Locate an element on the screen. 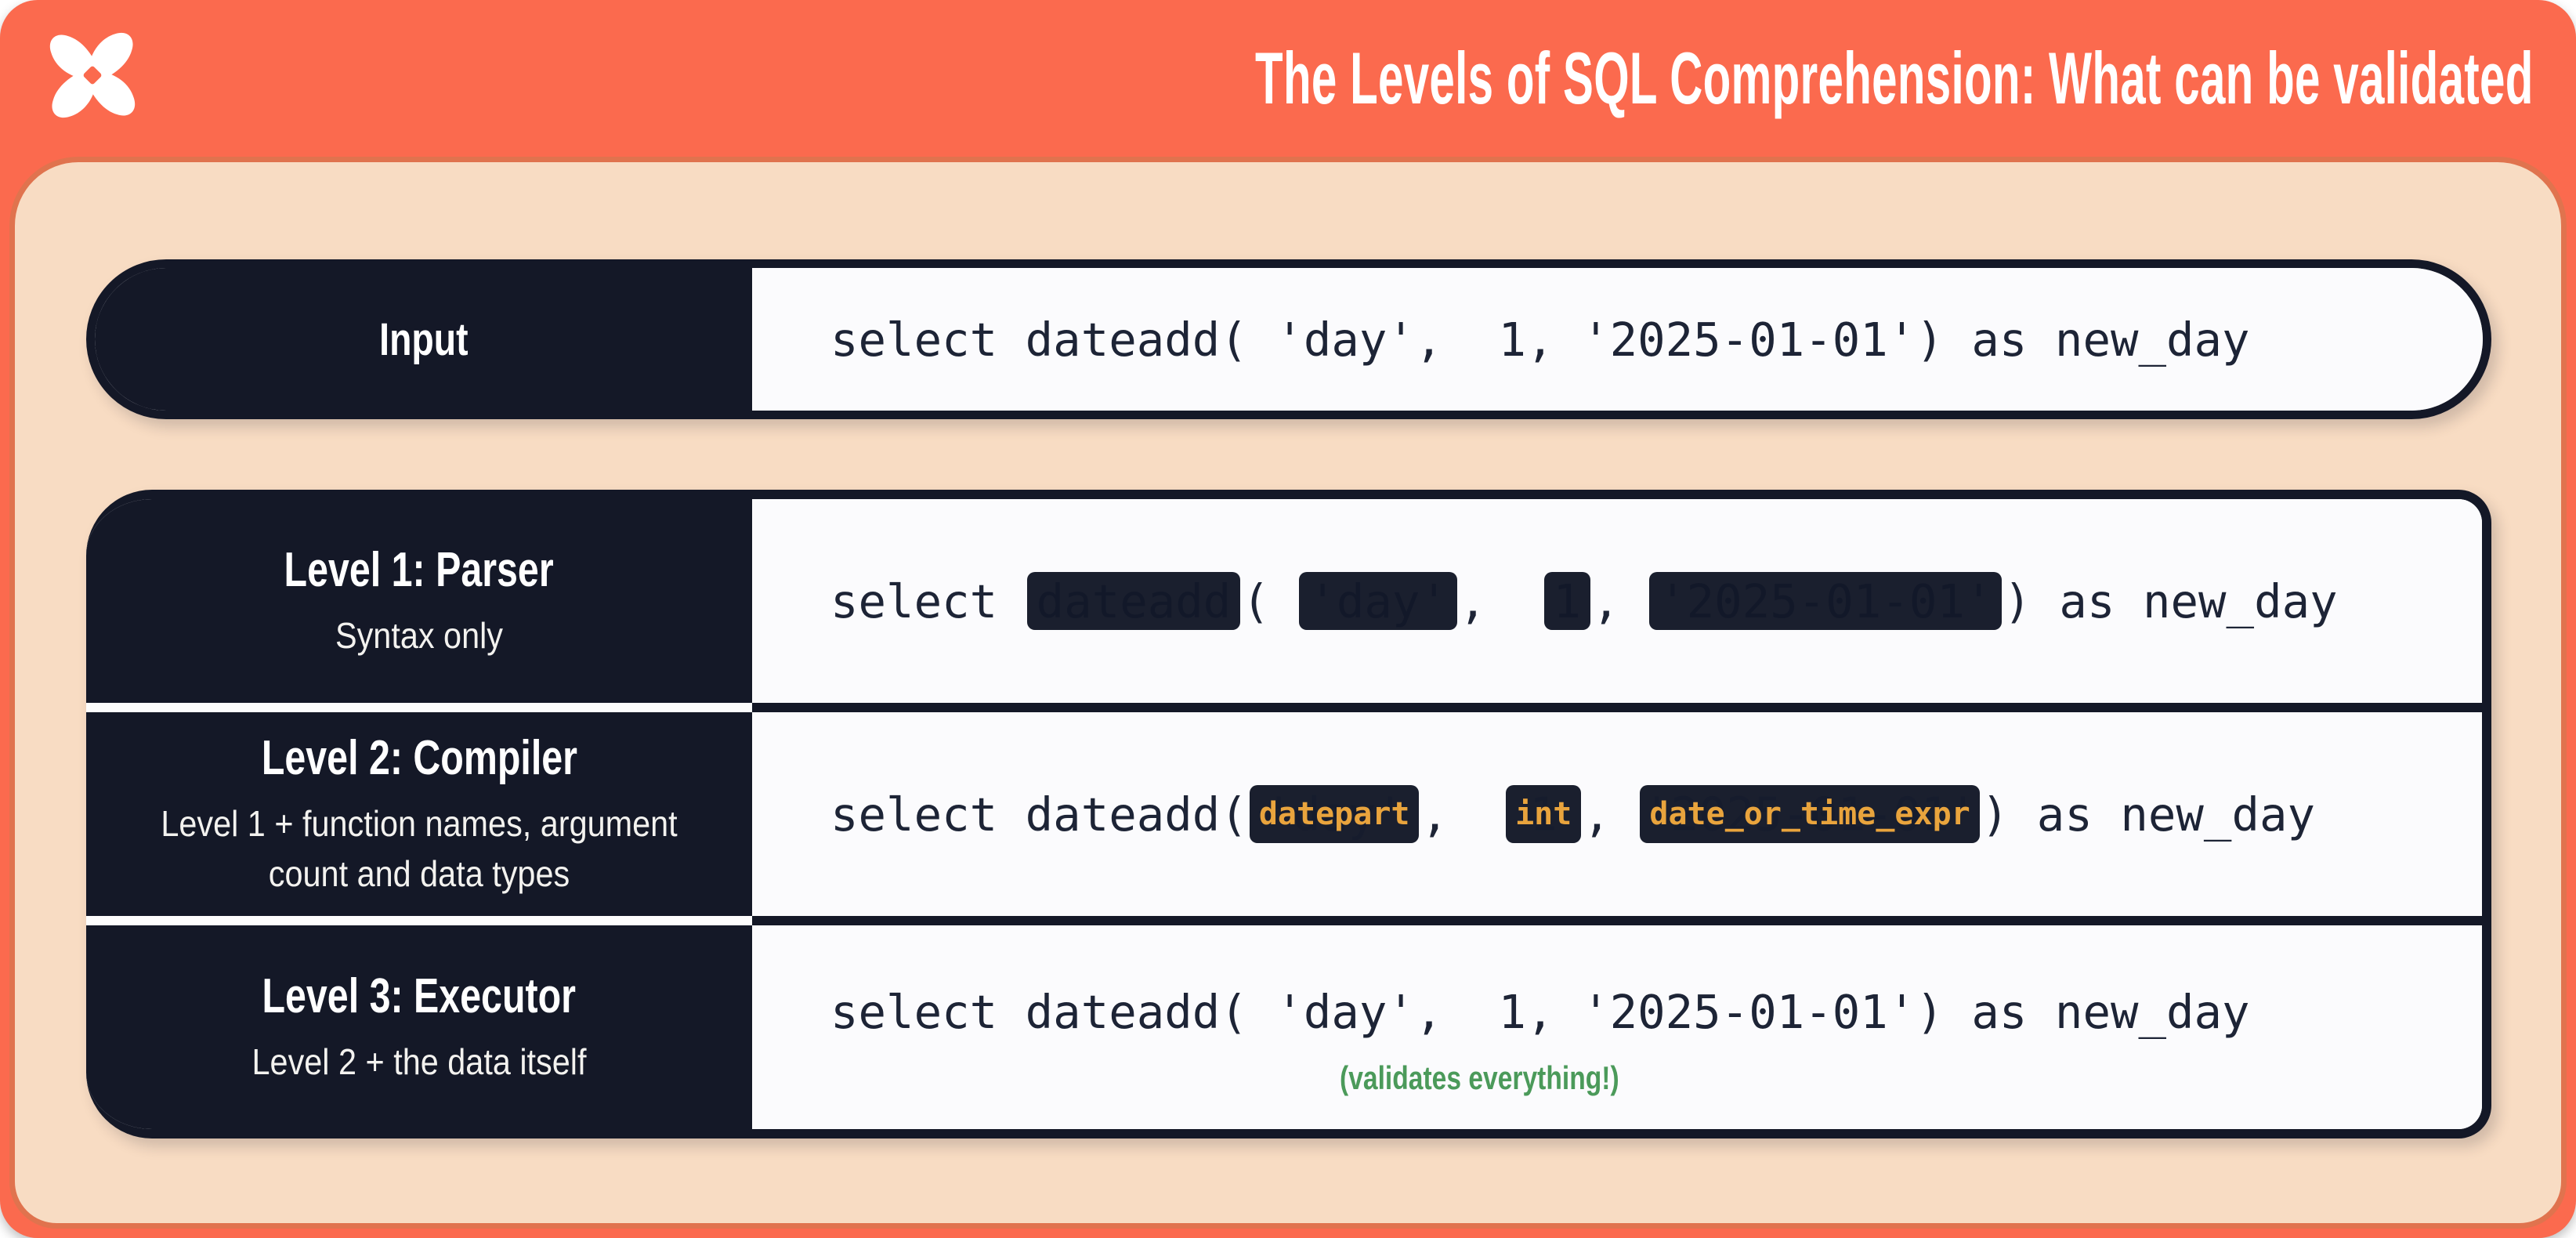  type-badge-label: datepart is located at coordinates (1334, 814).